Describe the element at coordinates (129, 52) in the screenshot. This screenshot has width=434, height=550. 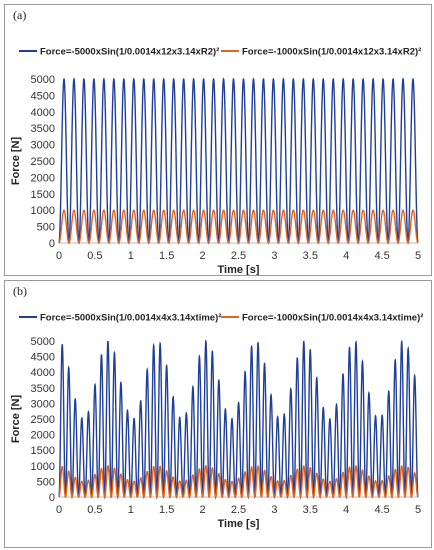
I see `legend-entry: Force=-5000xSin(1/0.0014x12x3.14xR2)²` at that location.